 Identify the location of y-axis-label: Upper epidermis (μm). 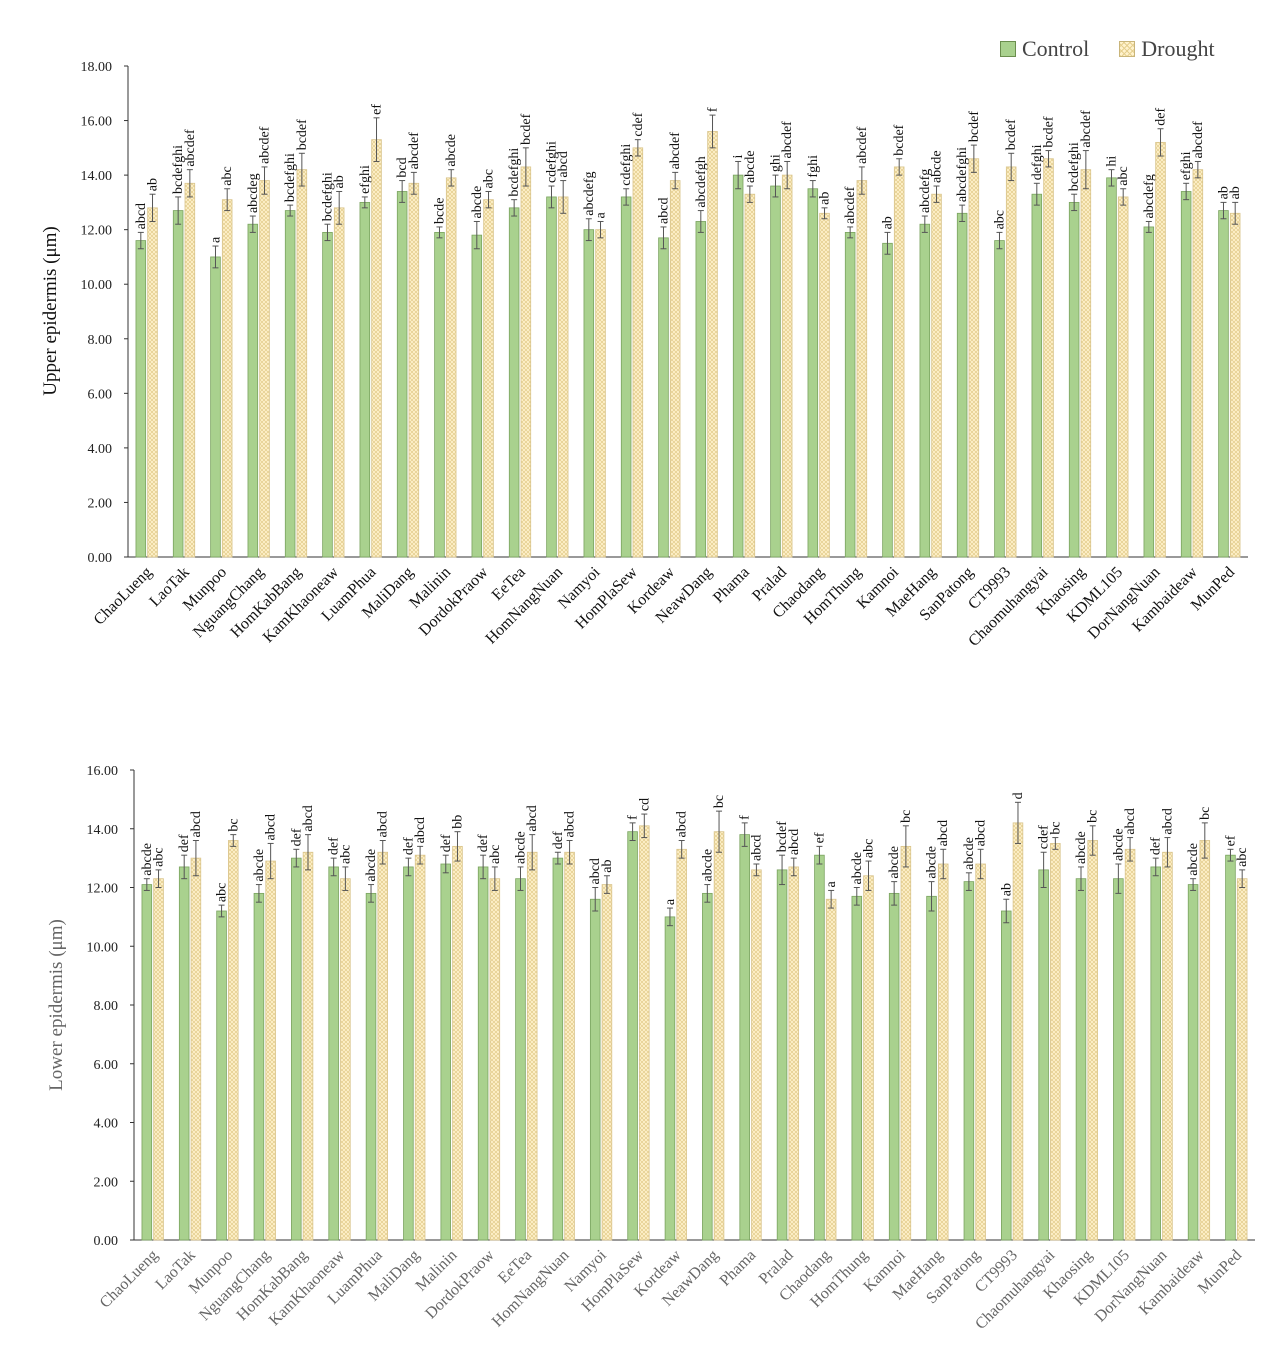
(50, 311).